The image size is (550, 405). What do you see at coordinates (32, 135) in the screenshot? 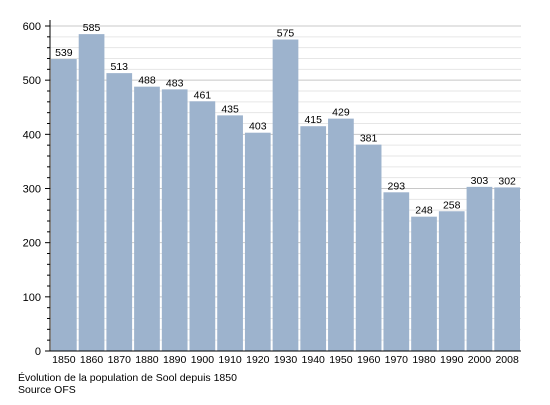
I see `y-tick-label: 400` at bounding box center [32, 135].